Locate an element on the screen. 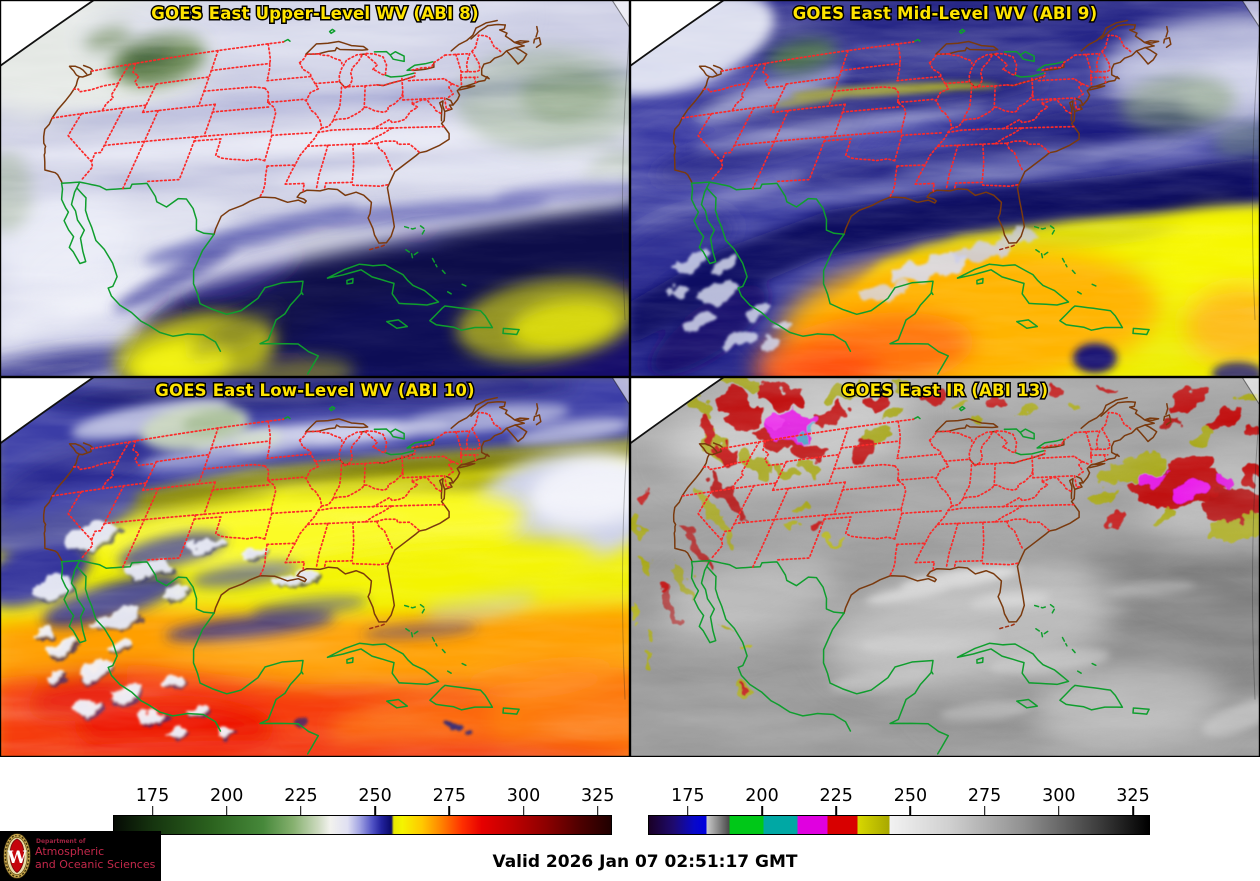  colorbar-ir is located at coordinates (899, 825).